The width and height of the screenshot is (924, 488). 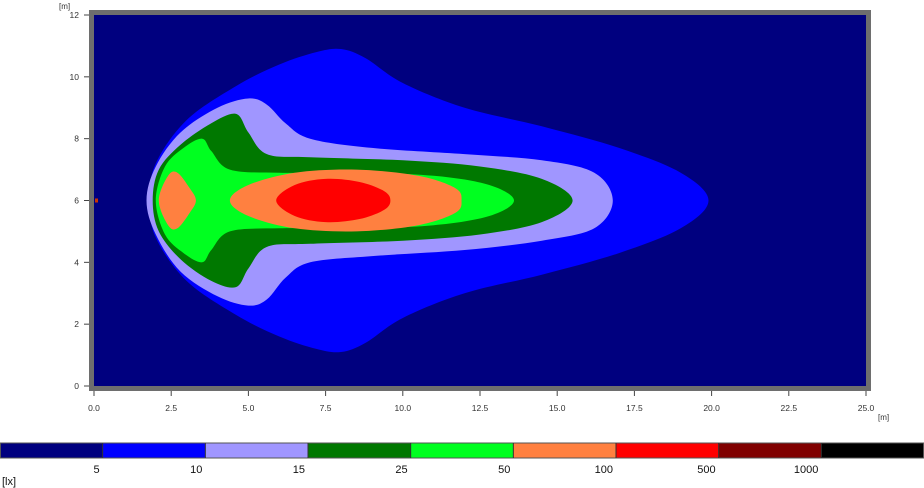 What do you see at coordinates (75, 77) in the screenshot?
I see `y-tick-label: 10` at bounding box center [75, 77].